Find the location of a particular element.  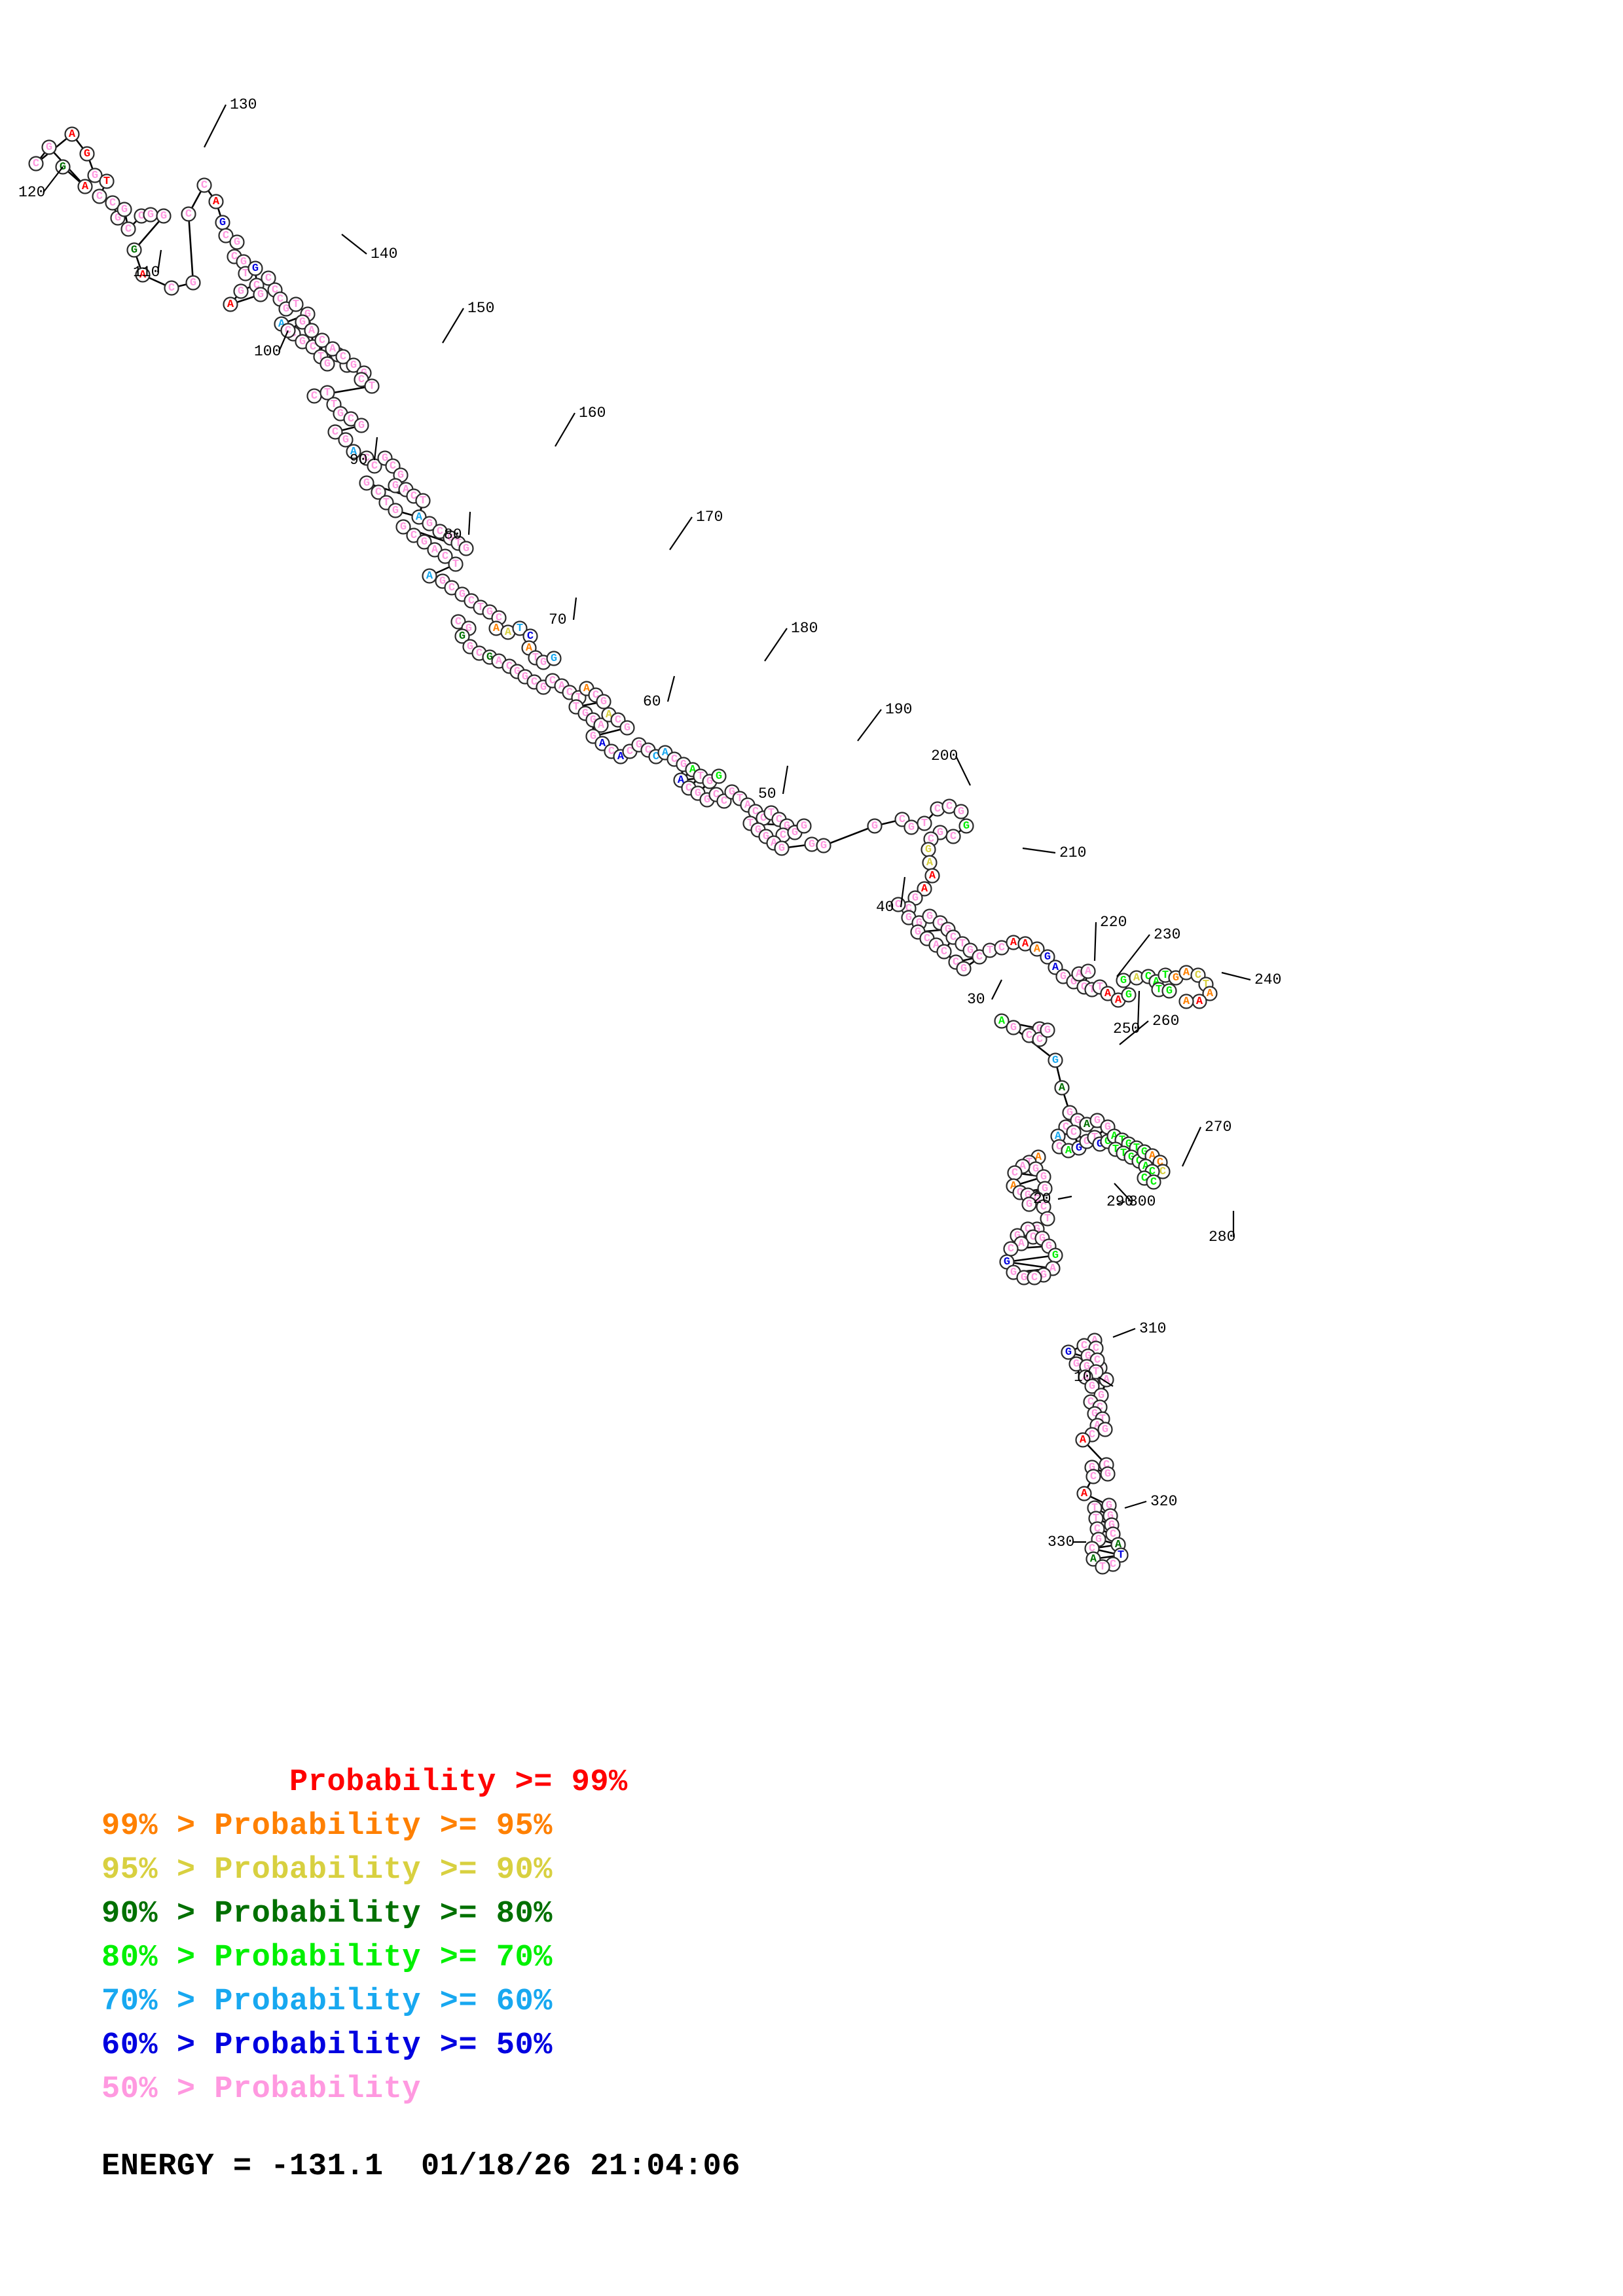

backbone-segment is located at coordinates (849, 836).